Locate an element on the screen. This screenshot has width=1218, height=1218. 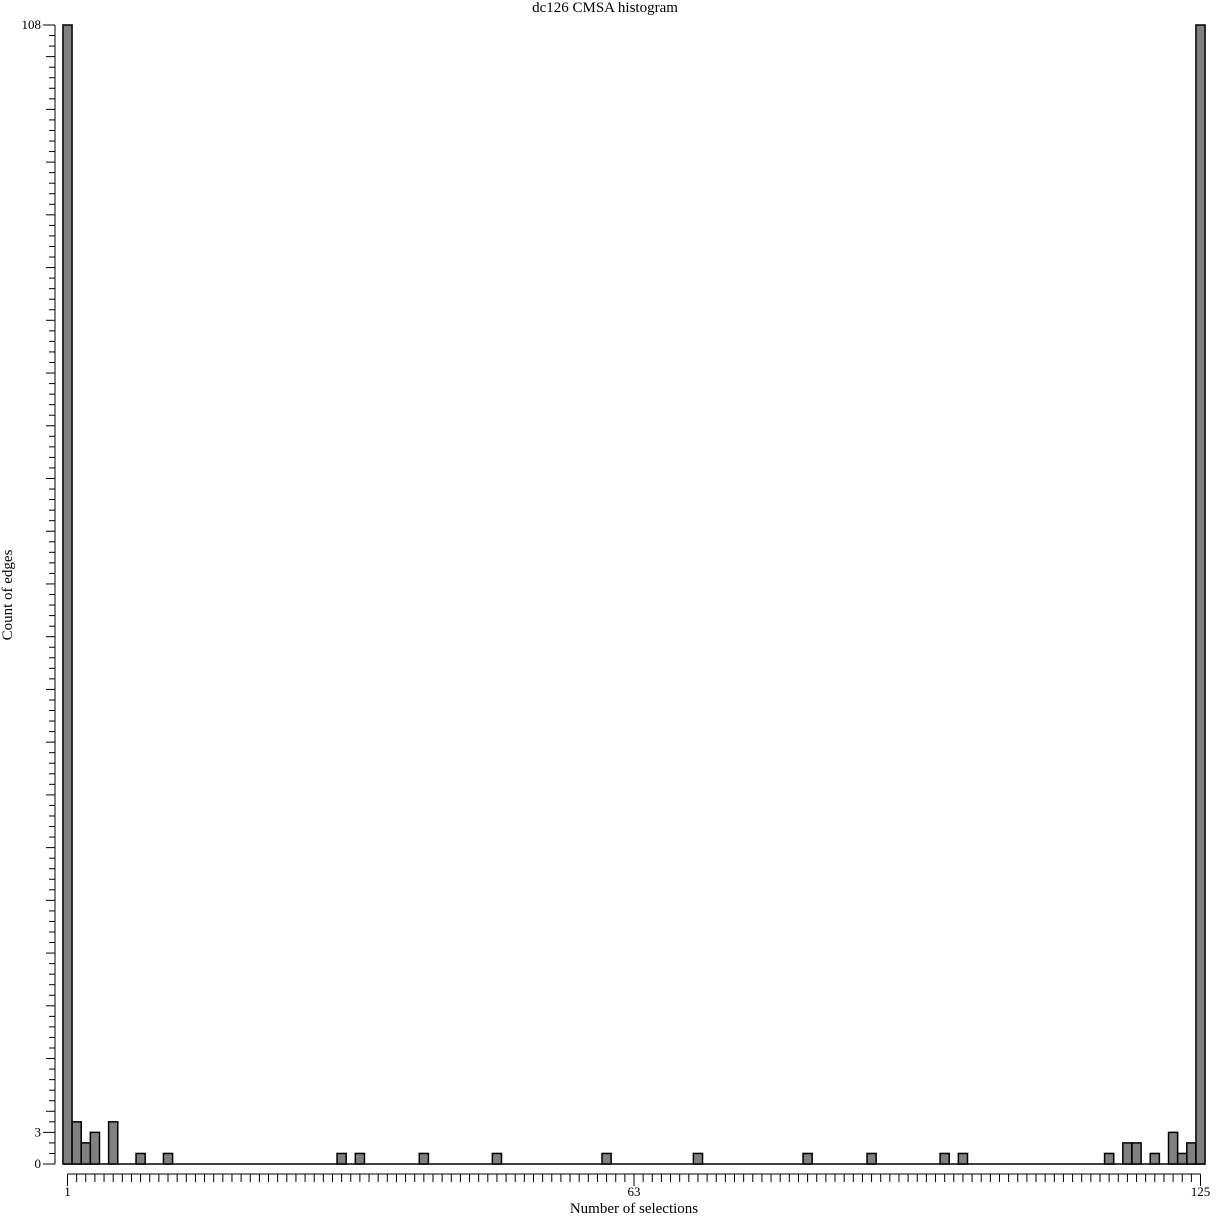
chart-title: dc126 CMSA histogram is located at coordinates (605, 8).